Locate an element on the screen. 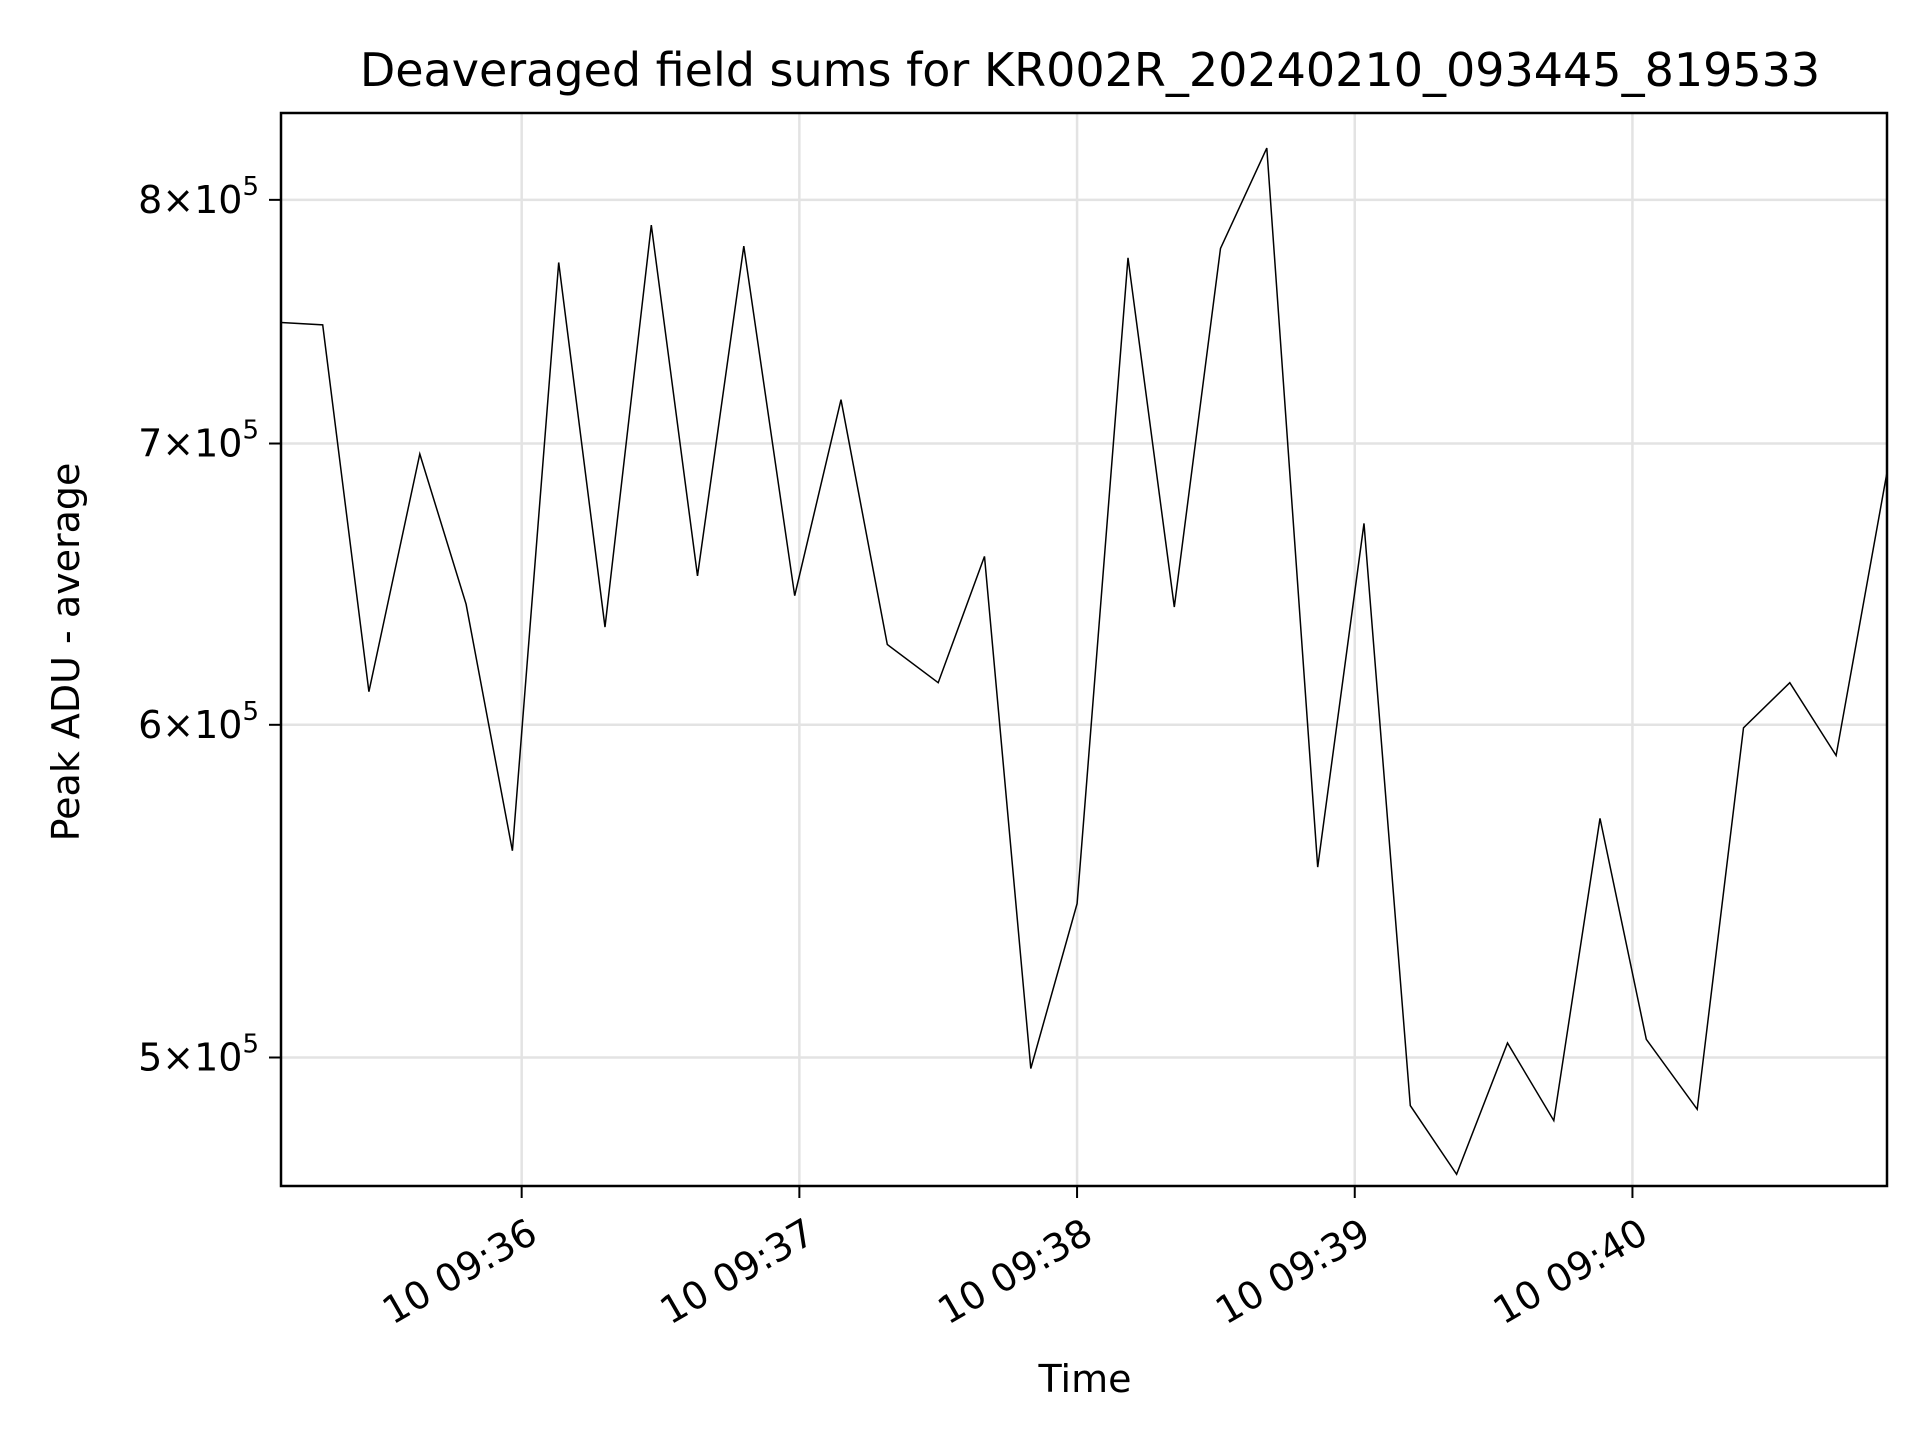 The image size is (1920, 1440). y-tick-label: 5×105 is located at coordinates (198, 1054).